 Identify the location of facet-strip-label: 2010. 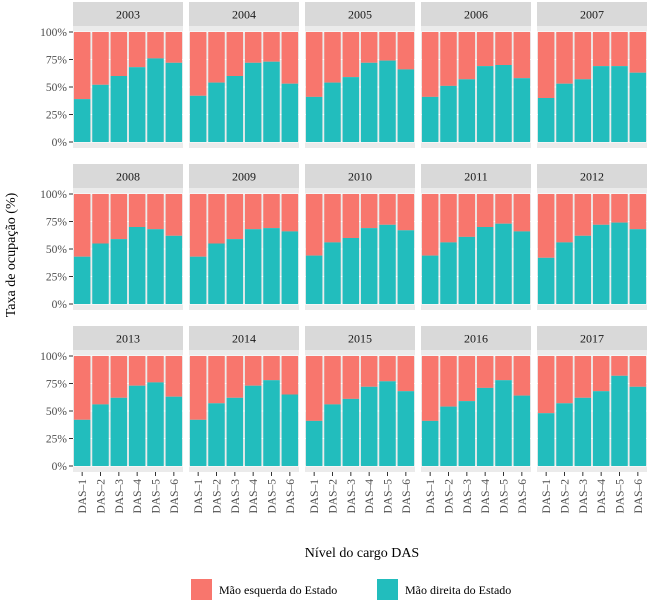
(360, 177).